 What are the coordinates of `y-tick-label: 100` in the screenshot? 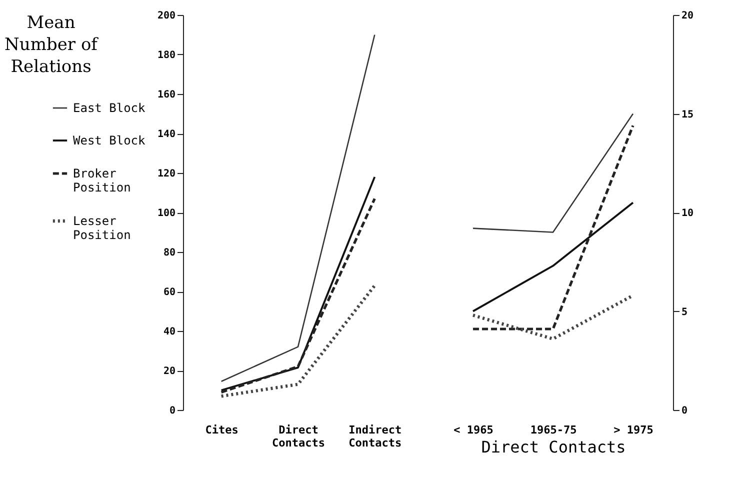 It's located at (166, 213).